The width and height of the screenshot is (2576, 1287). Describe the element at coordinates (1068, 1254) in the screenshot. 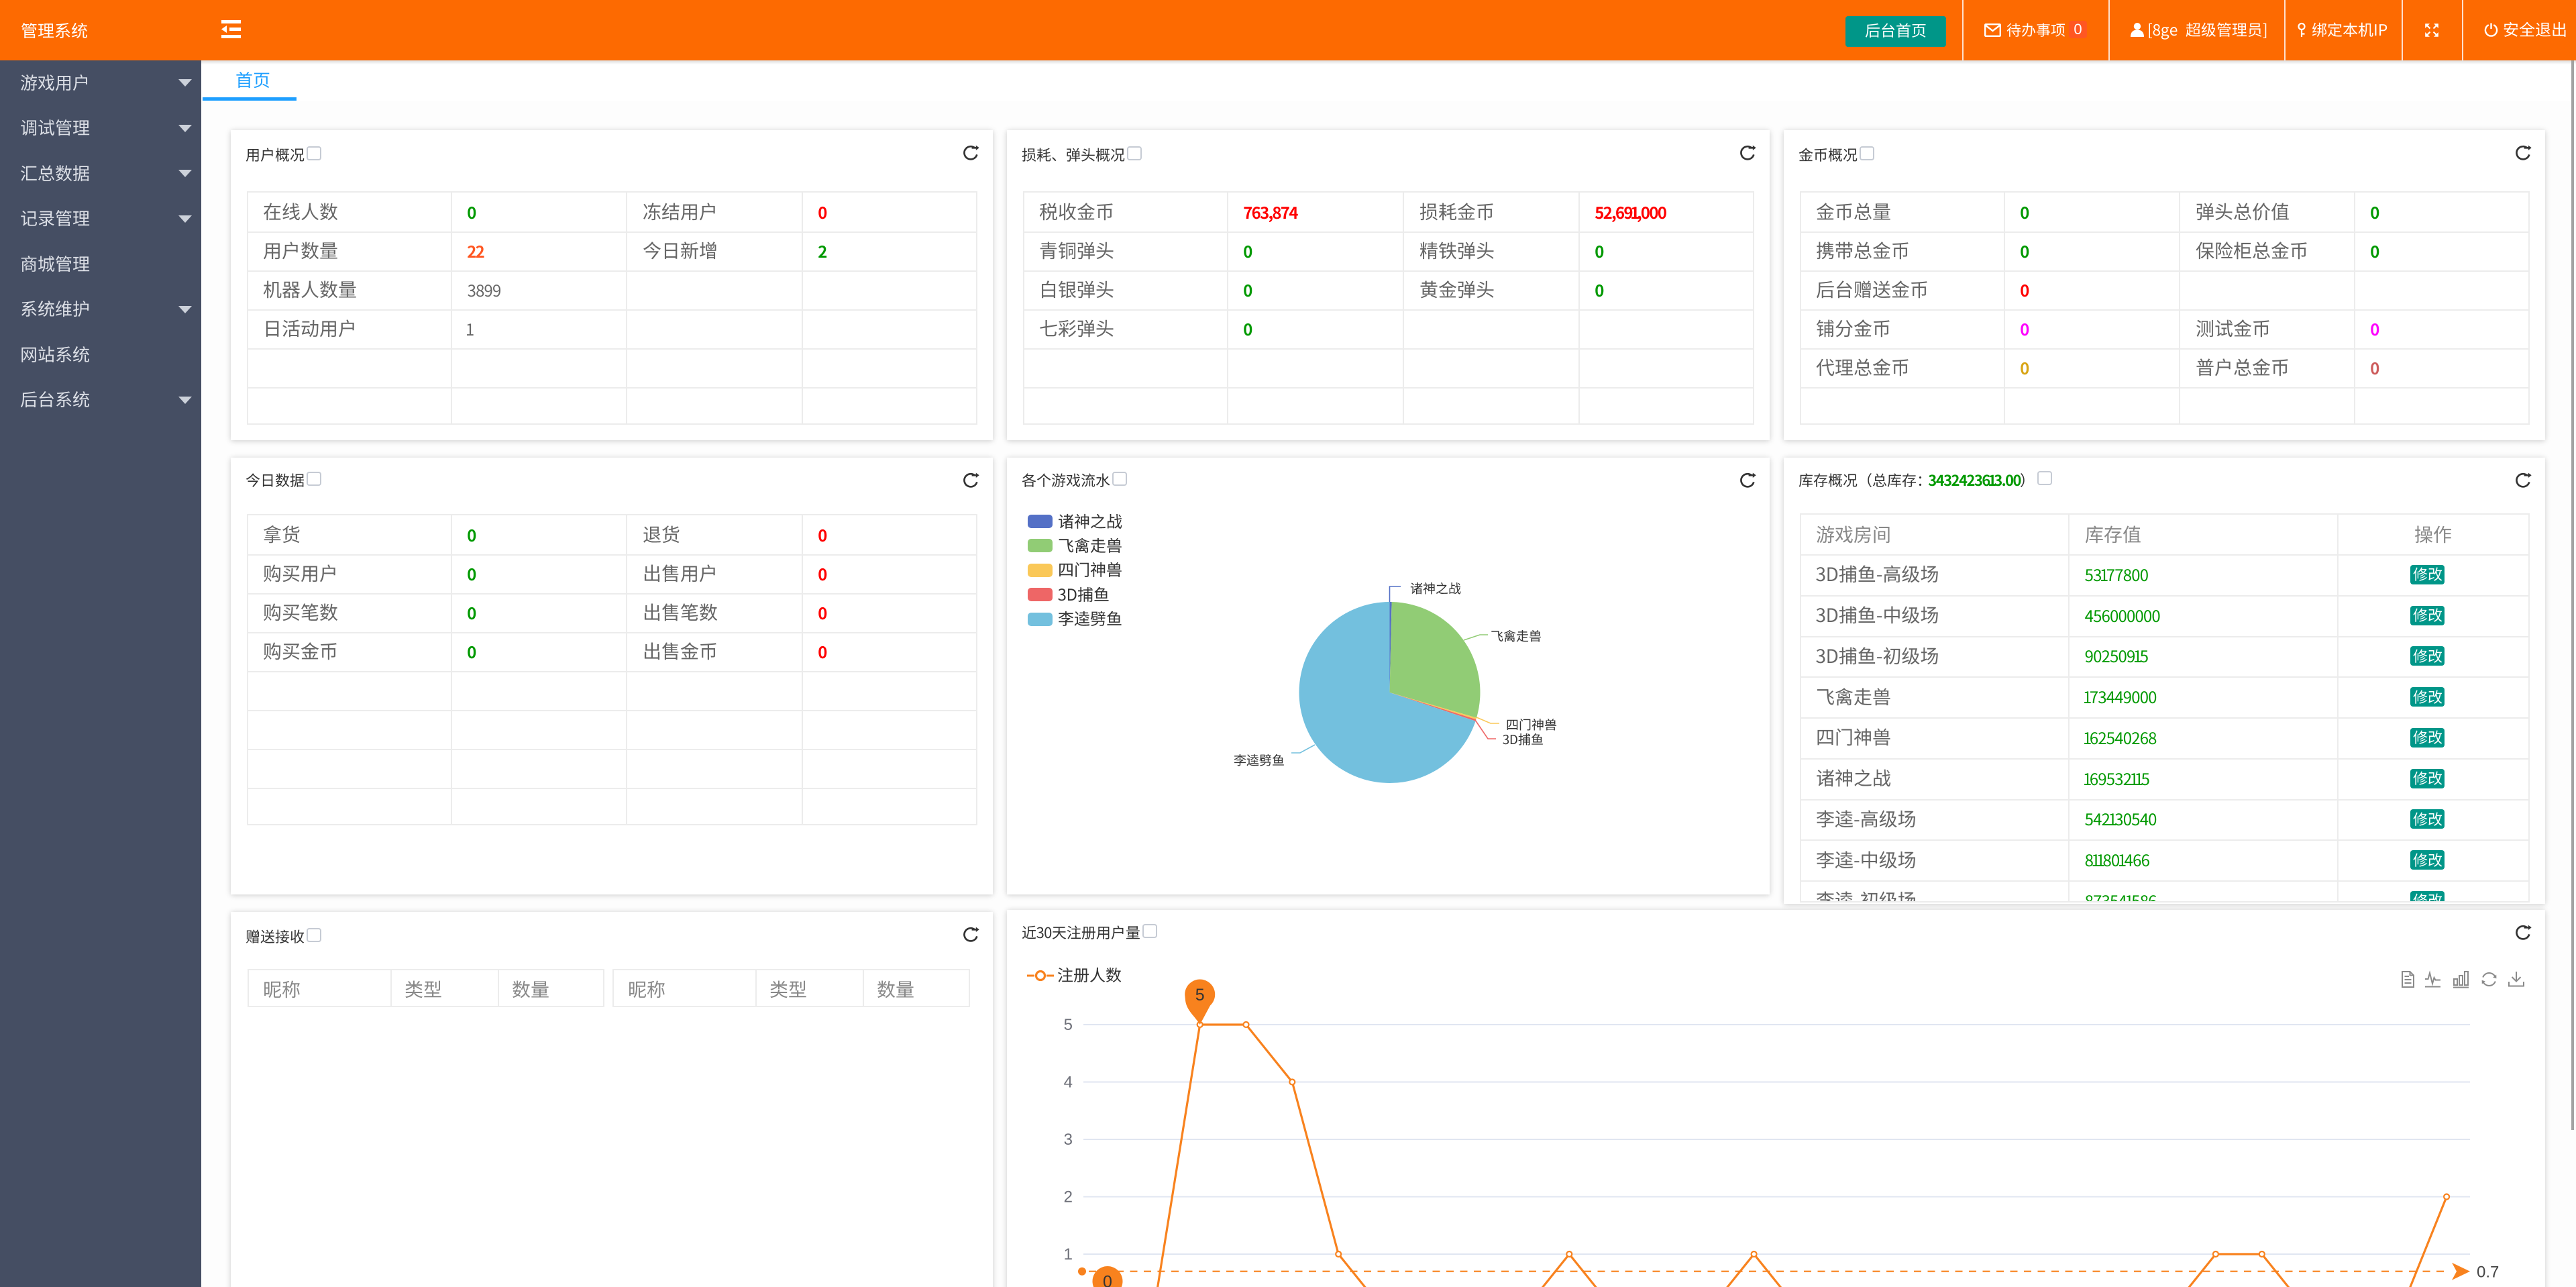

I see `svg-text: 1` at that location.